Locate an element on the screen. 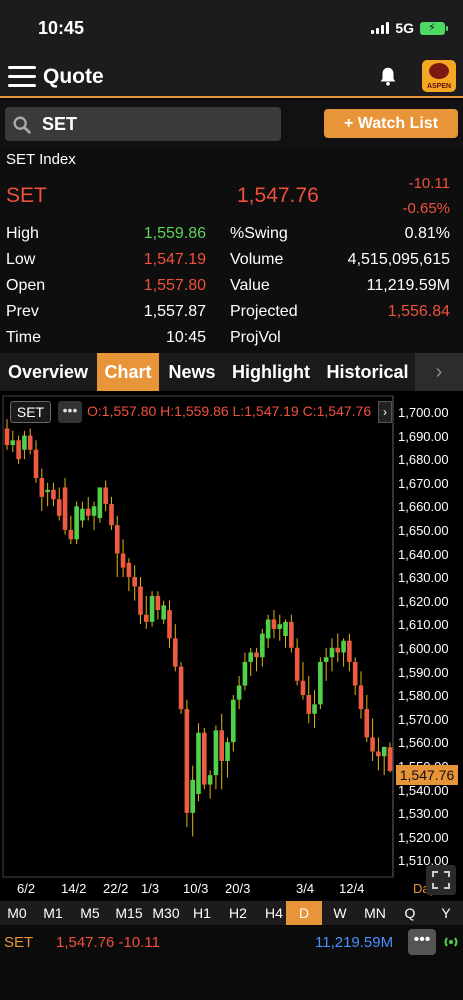 The width and height of the screenshot is (463, 1000). y-tick-label: 1,570.00 is located at coordinates (423, 719).